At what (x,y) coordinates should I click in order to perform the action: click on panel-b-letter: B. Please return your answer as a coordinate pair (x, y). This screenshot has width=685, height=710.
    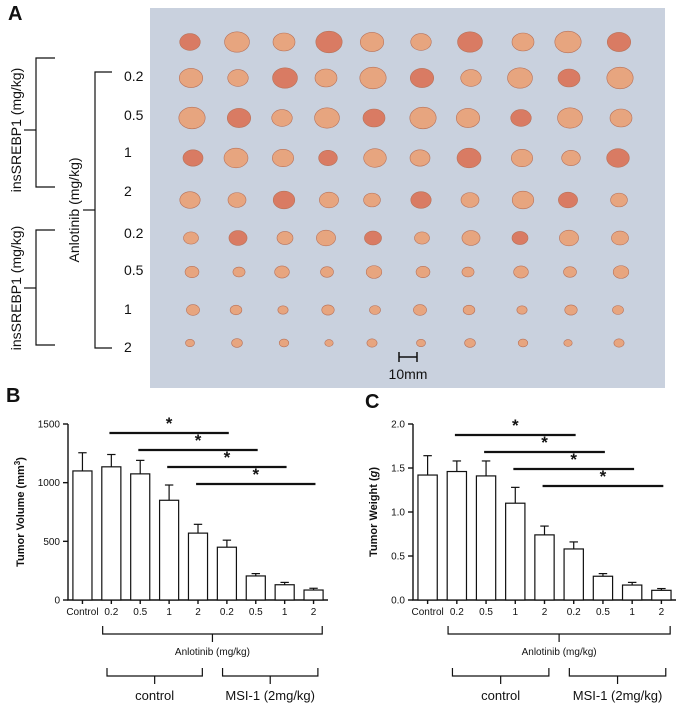
    Looking at the image, I should click on (13, 396).